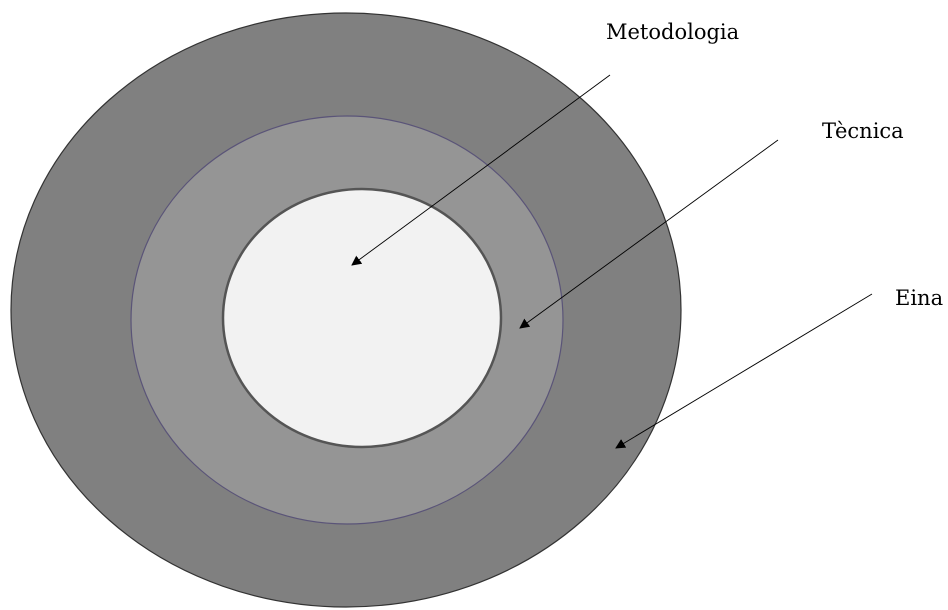  What do you see at coordinates (481, 170) in the screenshot?
I see `arrow-metodologia` at bounding box center [481, 170].